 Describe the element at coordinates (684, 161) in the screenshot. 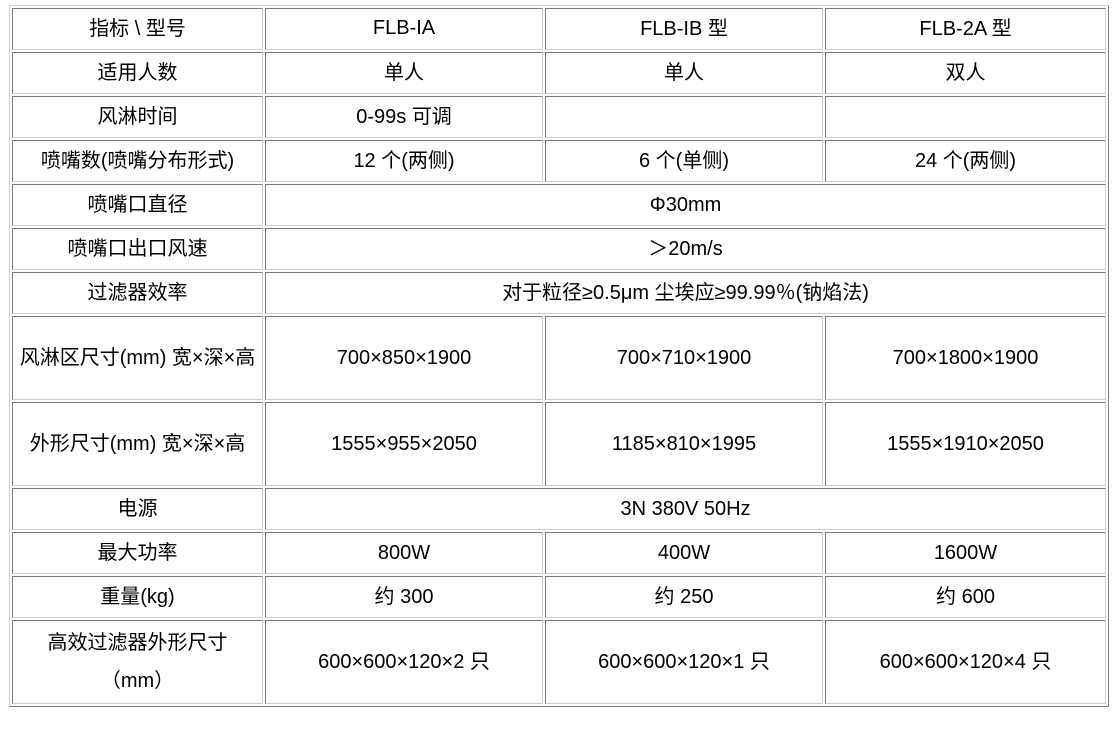

I see `value-cell: 6 个(单侧)` at that location.